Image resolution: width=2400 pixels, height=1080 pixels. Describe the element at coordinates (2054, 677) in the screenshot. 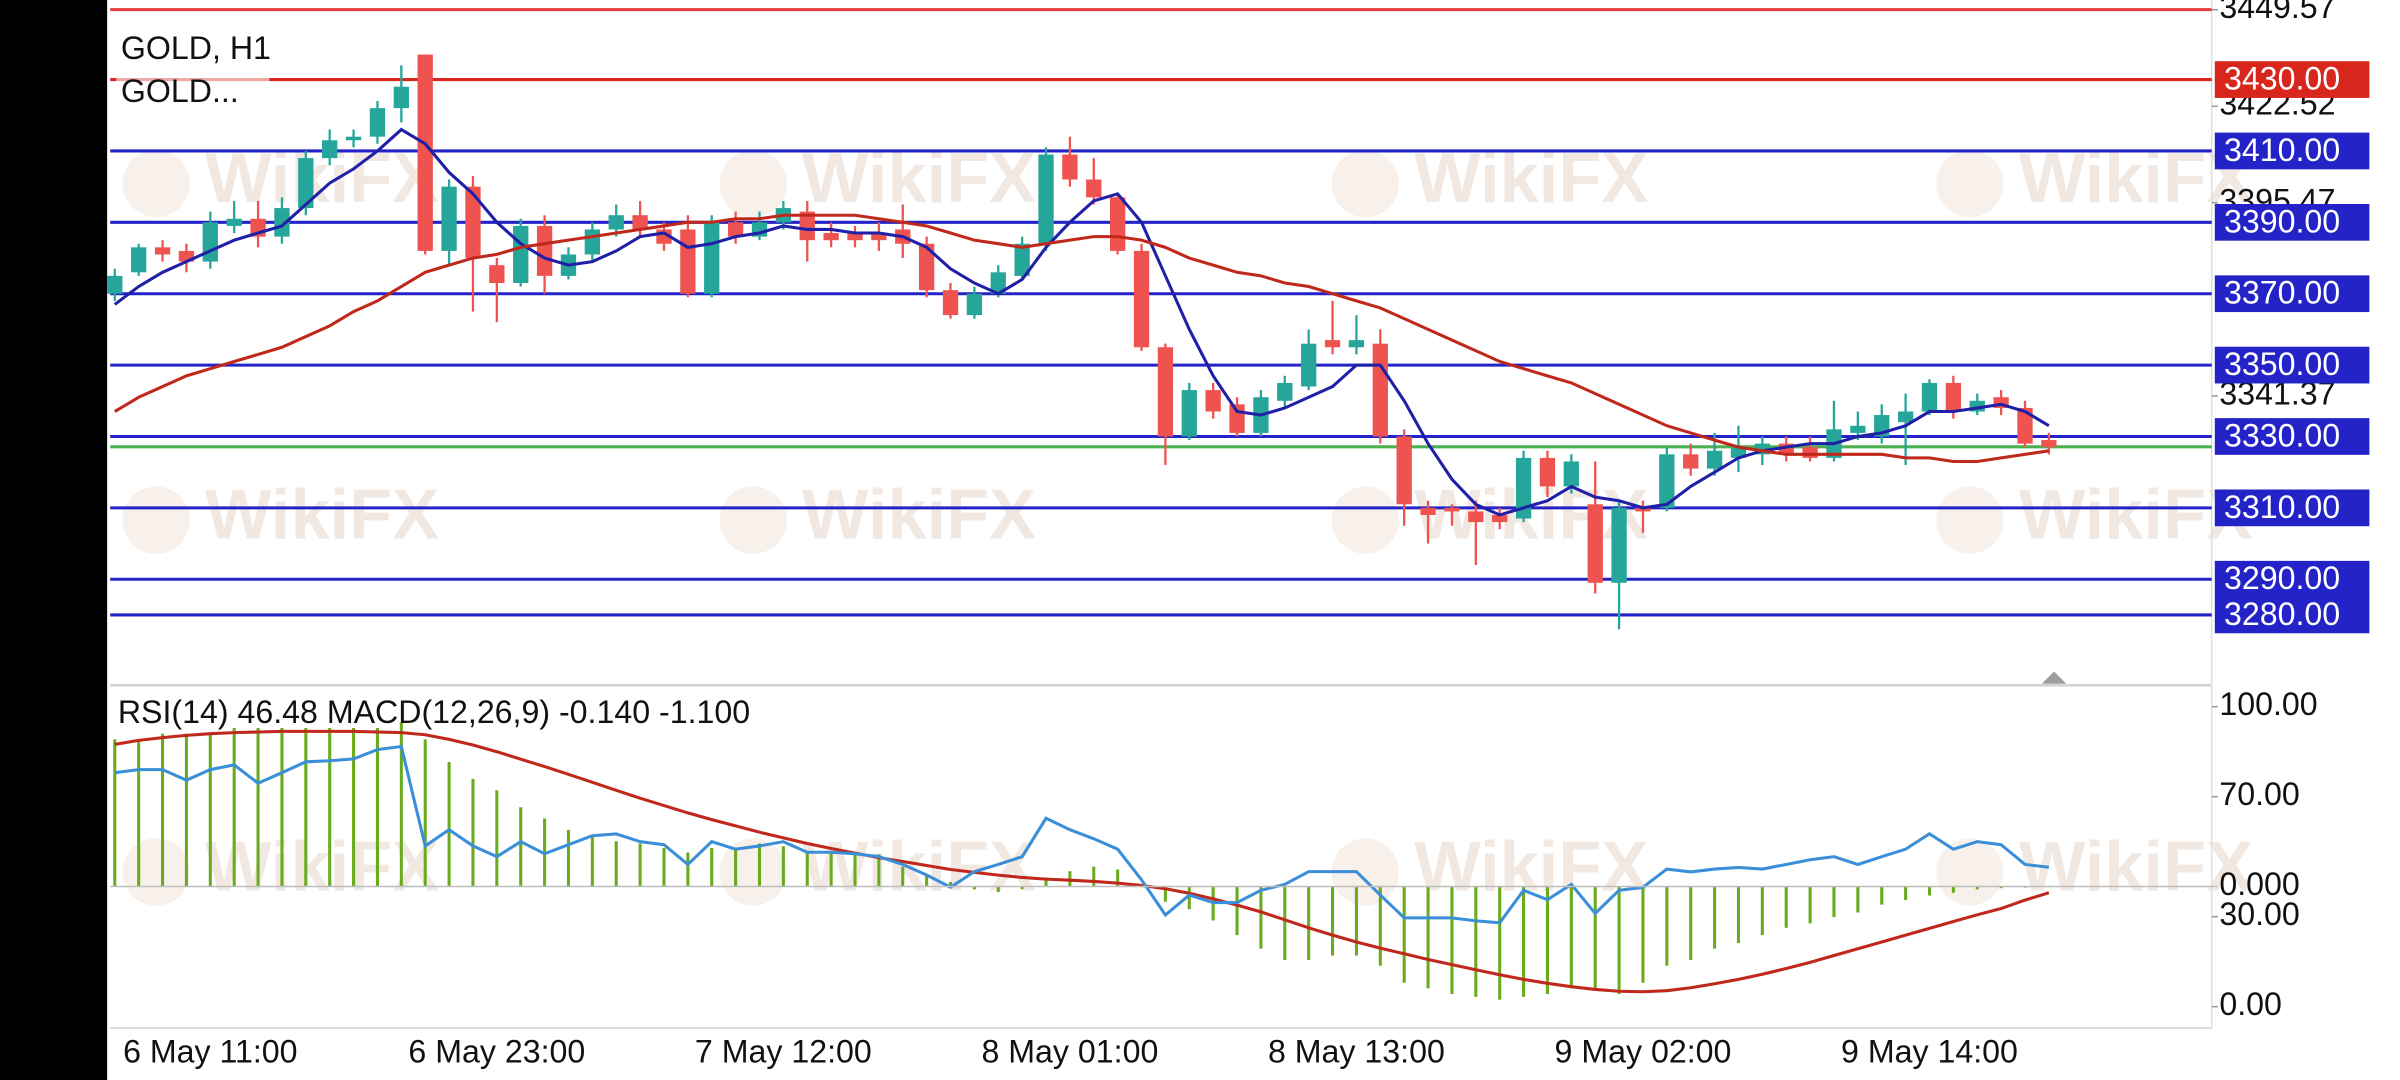

I see `shift-marker` at that location.